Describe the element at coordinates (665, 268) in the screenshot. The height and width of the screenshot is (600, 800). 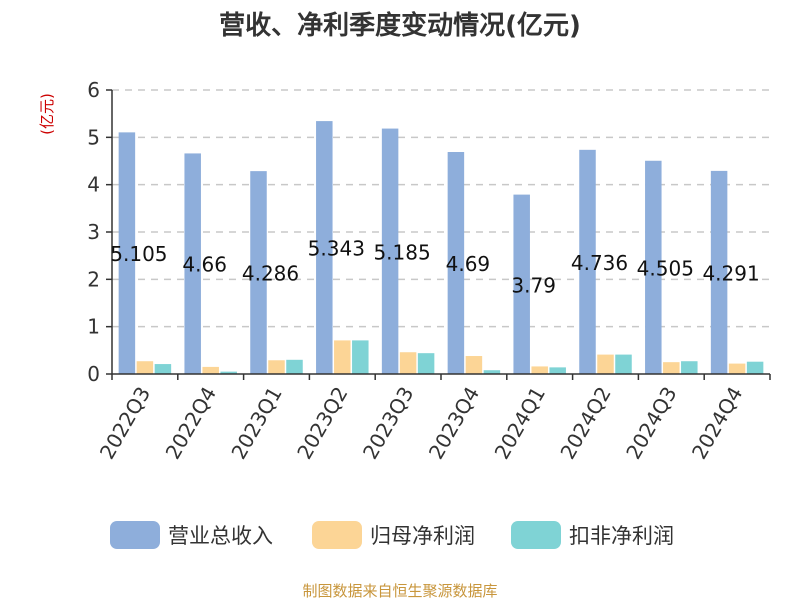
I see `data-label: 4.505` at that location.